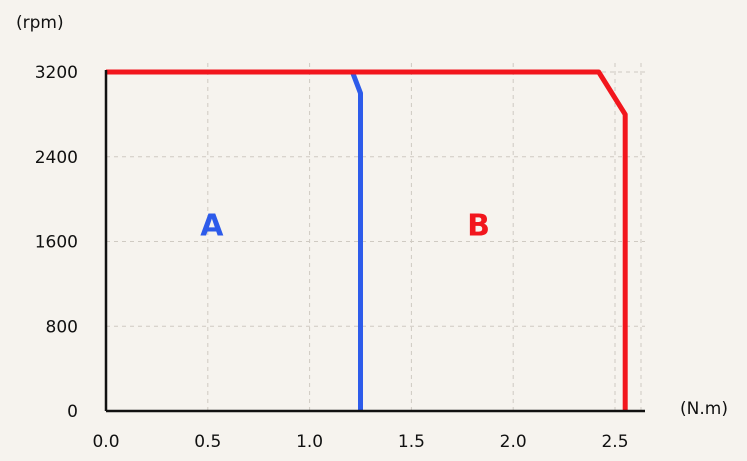  Describe the element at coordinates (478, 226) in the screenshot. I see `region-label-b: B` at that location.